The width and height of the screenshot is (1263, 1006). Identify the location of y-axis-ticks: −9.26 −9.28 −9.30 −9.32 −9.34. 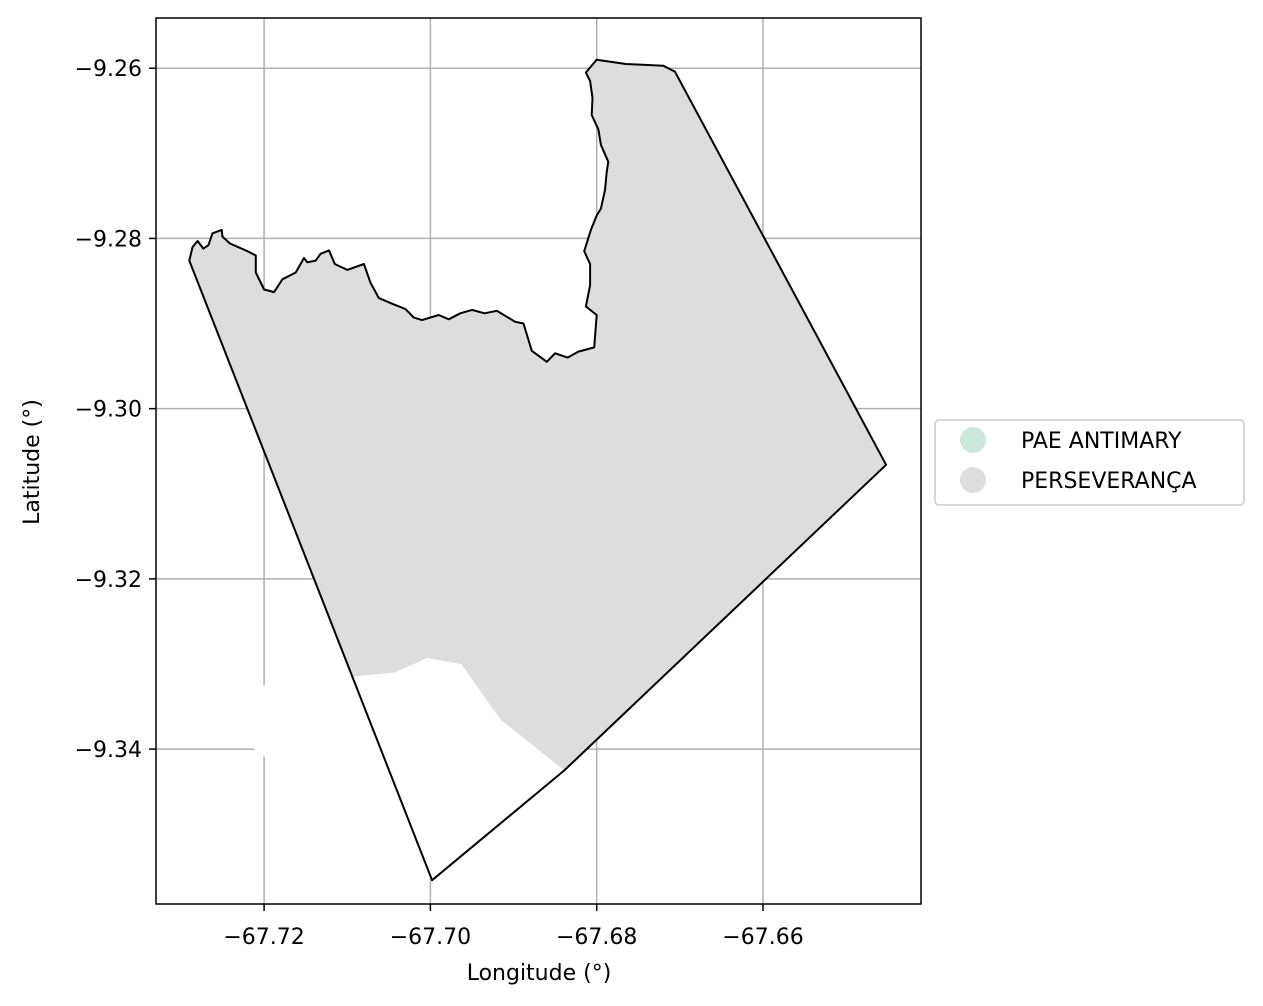
(115, 410).